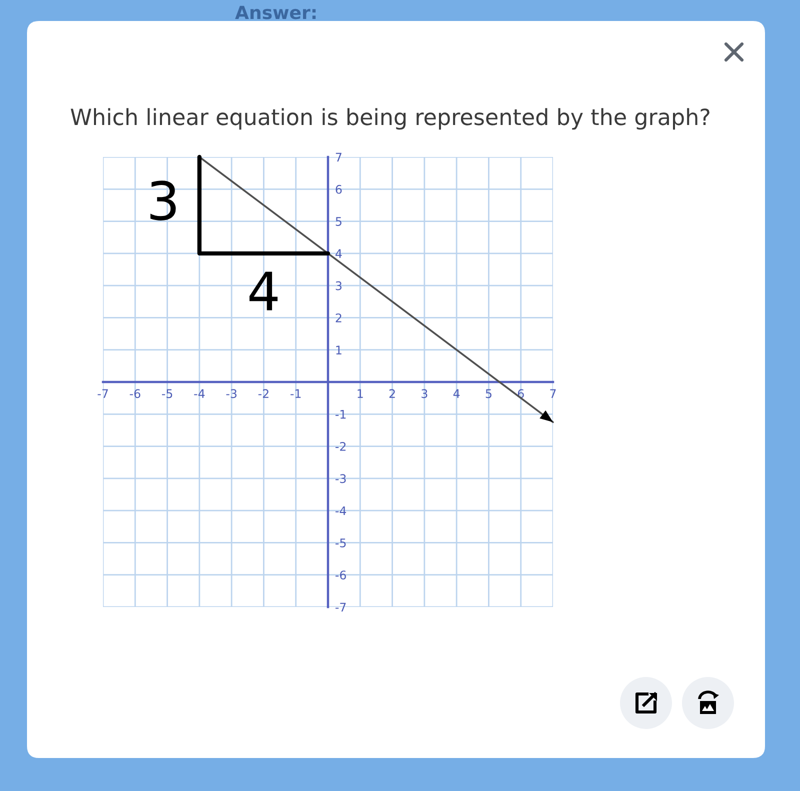 The image size is (800, 791). What do you see at coordinates (553, 393) in the screenshot?
I see `x-tick-label: 7` at bounding box center [553, 393].